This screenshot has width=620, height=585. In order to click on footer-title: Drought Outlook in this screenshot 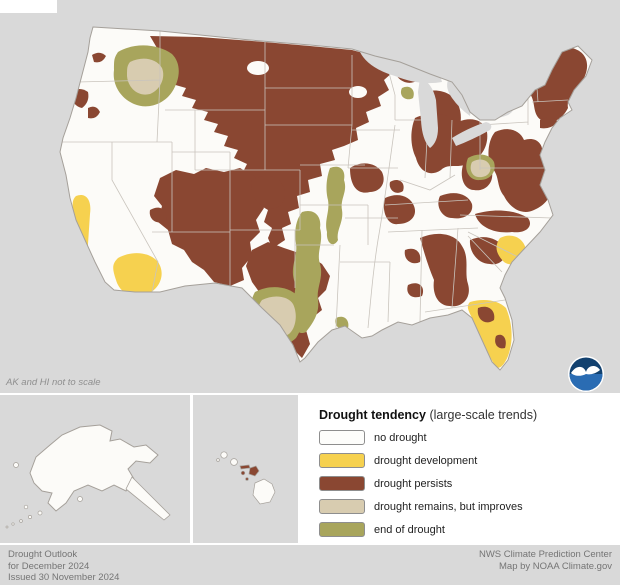, I will do `click(43, 554)`.